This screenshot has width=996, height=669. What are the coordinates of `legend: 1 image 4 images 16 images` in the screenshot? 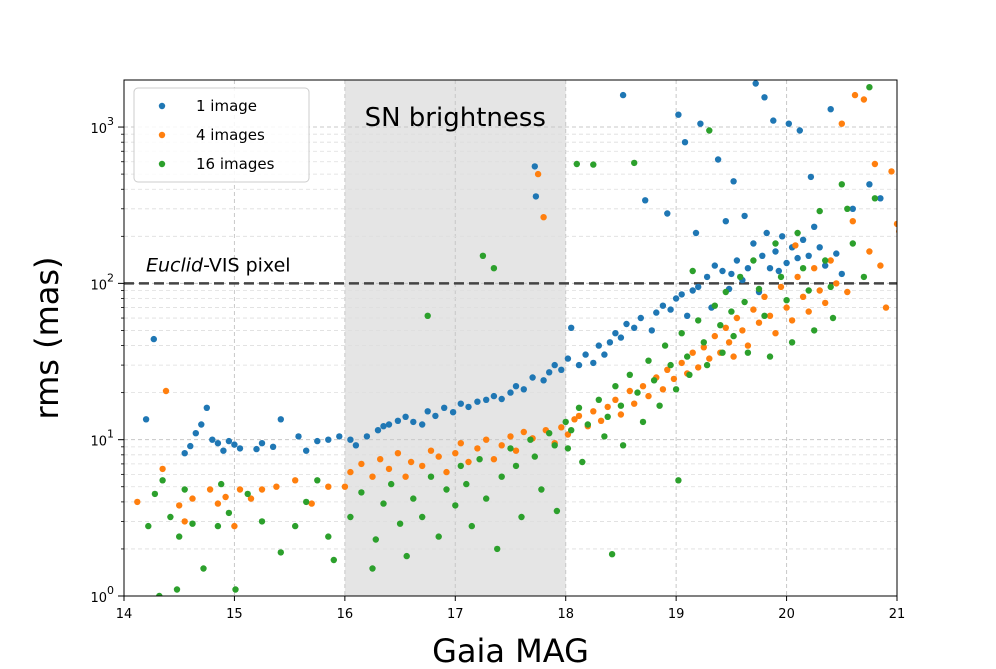 It's located at (221, 135).